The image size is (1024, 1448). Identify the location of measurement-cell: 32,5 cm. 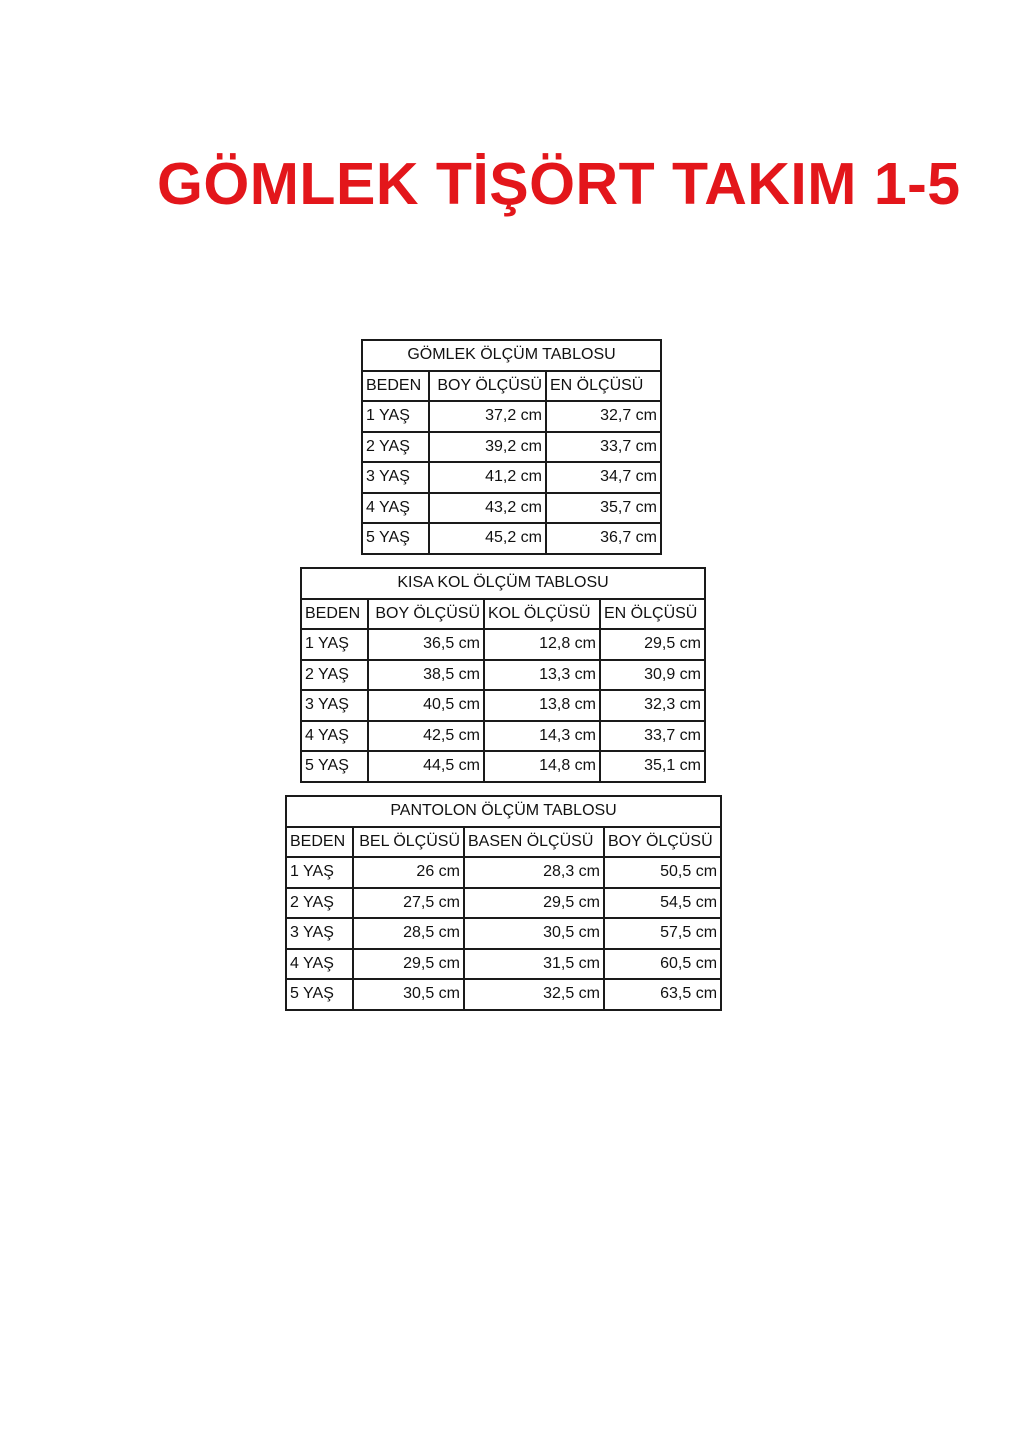
(534, 994).